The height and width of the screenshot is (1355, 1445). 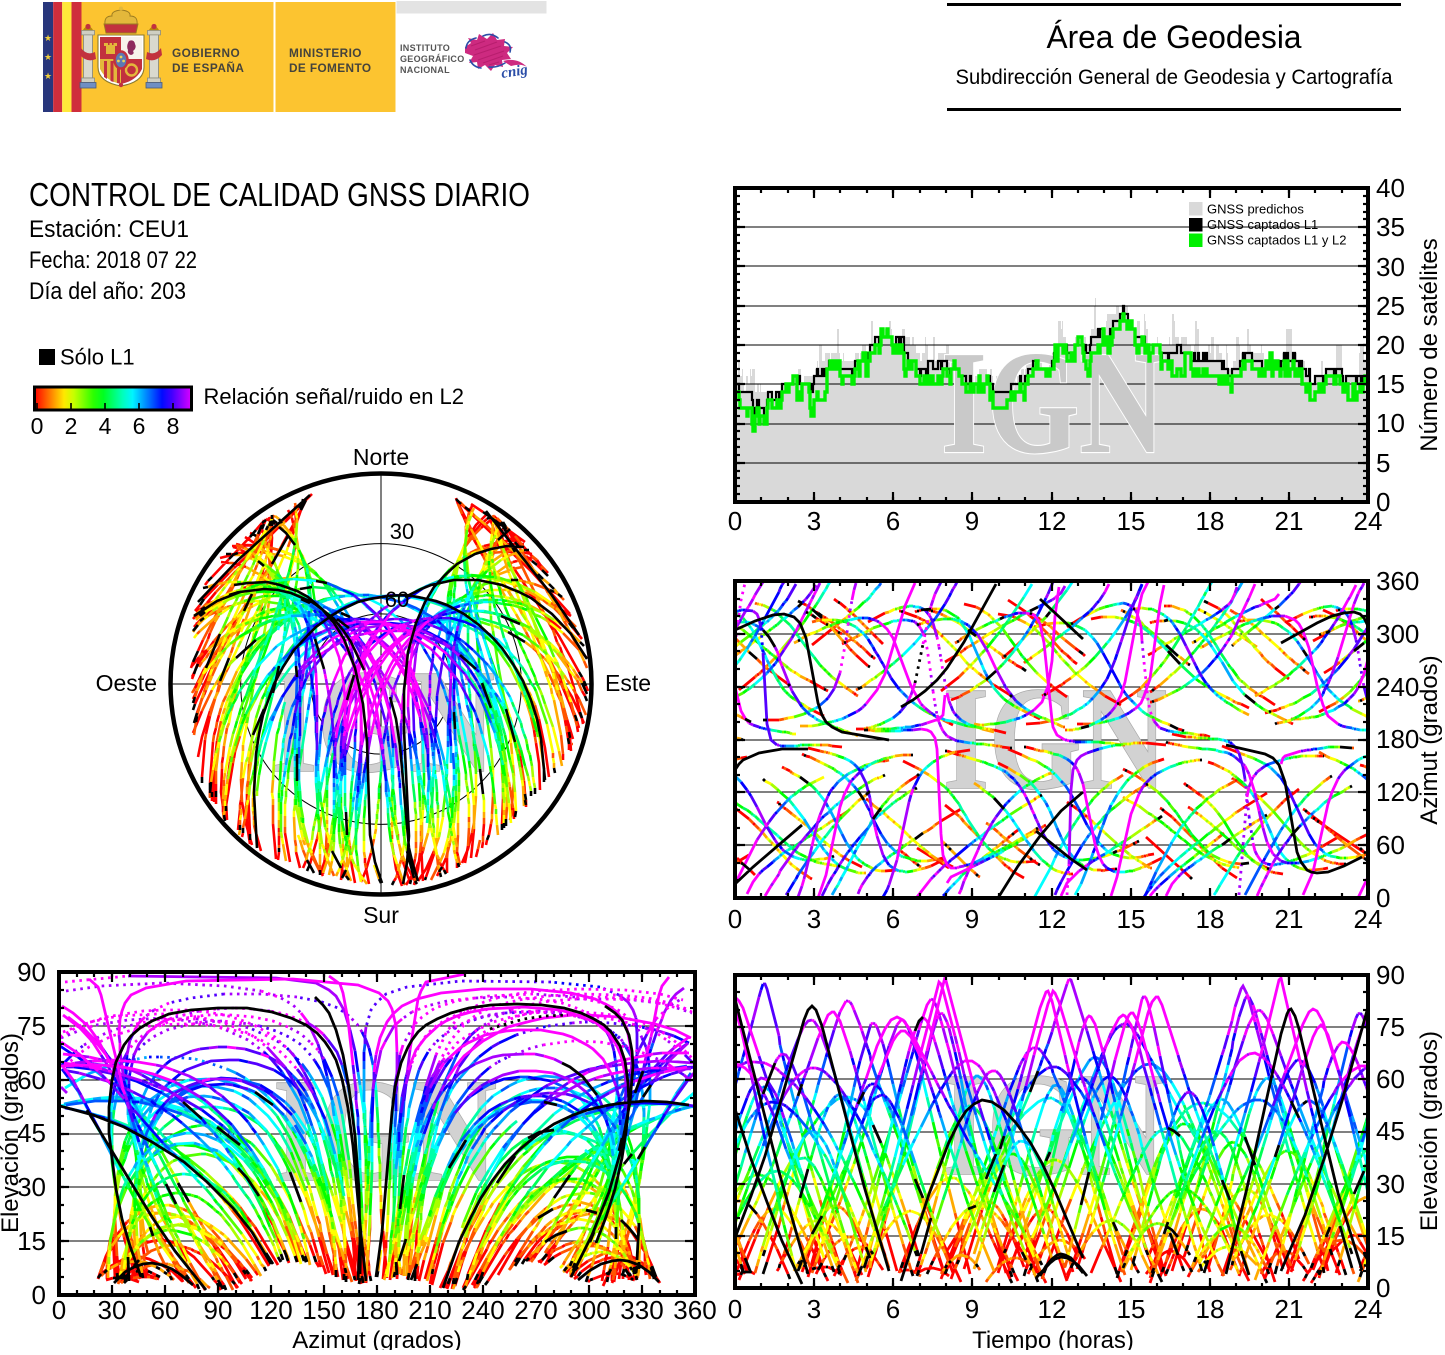 I want to click on svg-text: DE FOMENTO, so click(x=330, y=68).